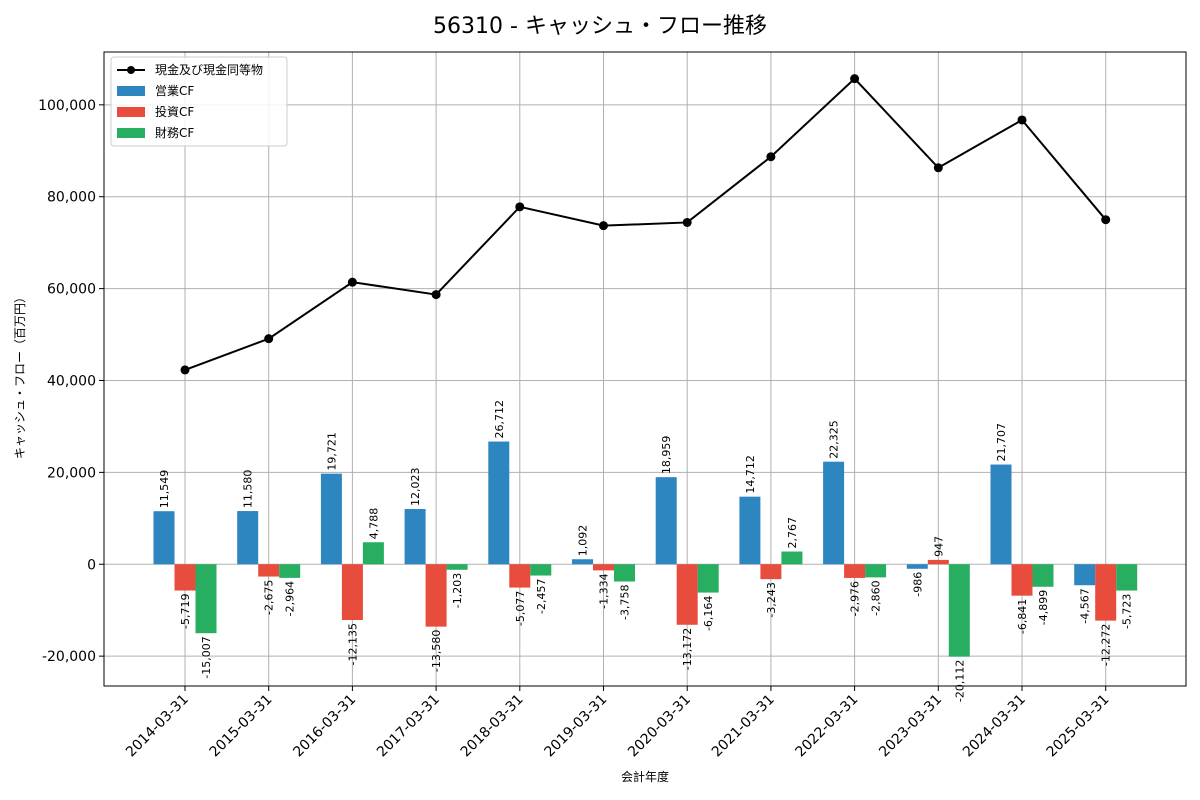  What do you see at coordinates (575, 726) in the screenshot?
I see `x-tick-label: 2019-03-31` at bounding box center [575, 726].